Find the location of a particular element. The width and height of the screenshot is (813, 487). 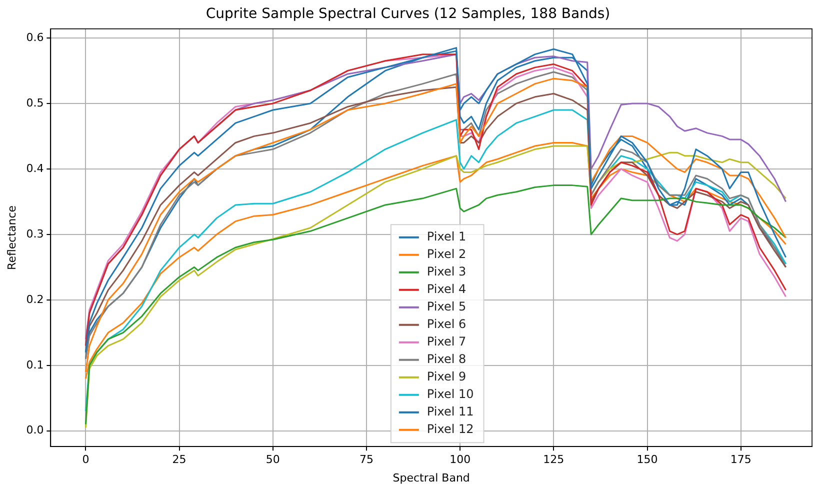

x-tick-label: 50 is located at coordinates (273, 459).